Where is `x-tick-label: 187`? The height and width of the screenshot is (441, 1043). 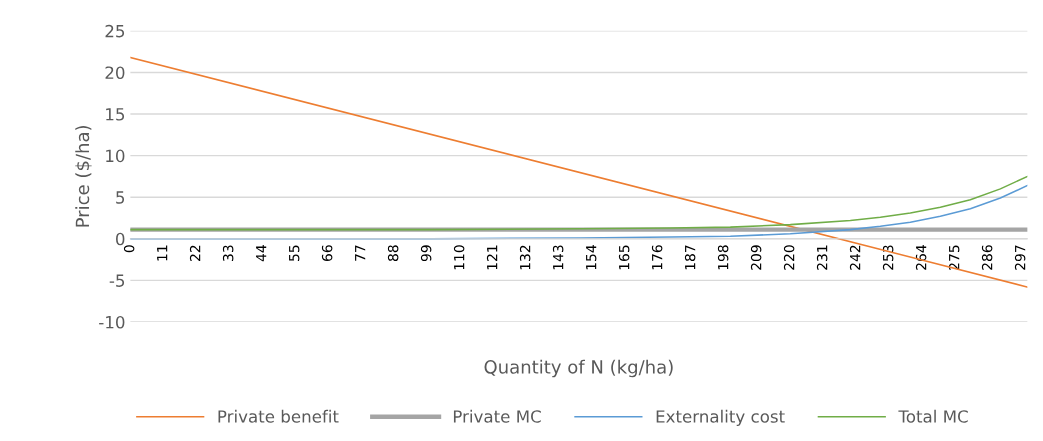
x-tick-label: 187 is located at coordinates (690, 257).